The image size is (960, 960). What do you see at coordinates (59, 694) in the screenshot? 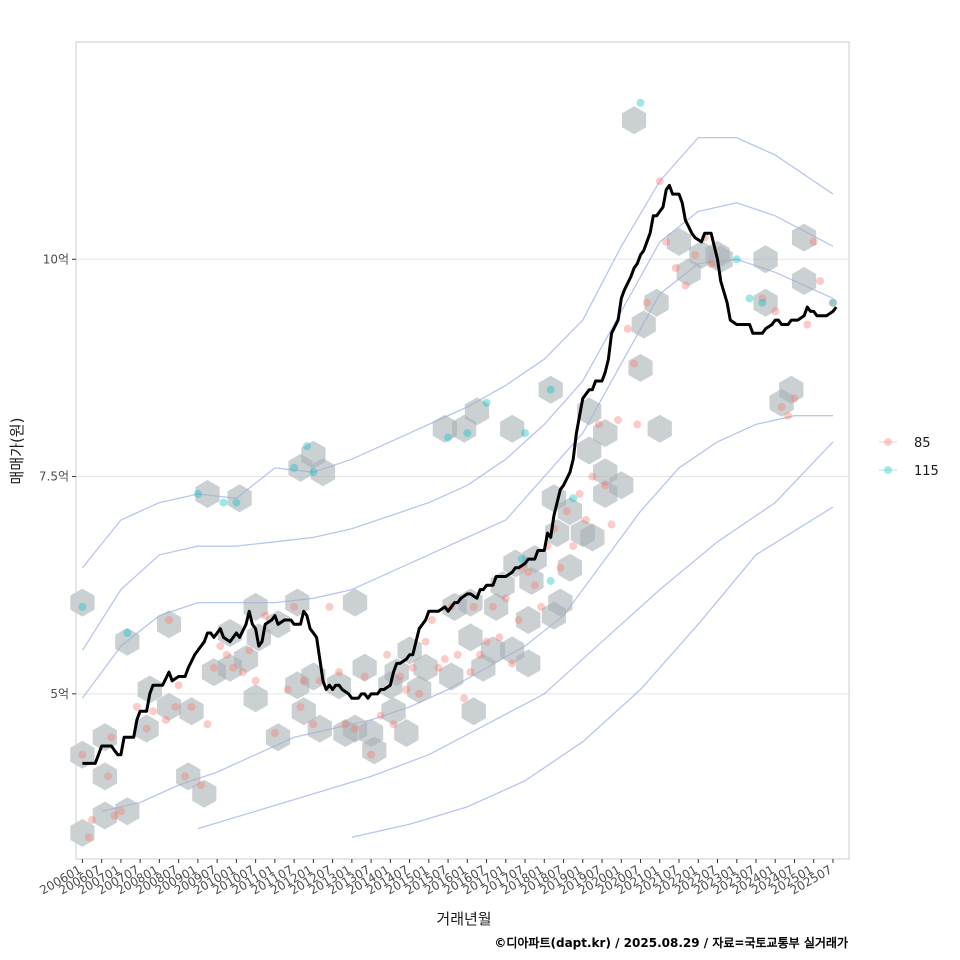
I see `y-tick-label-0: 5억` at bounding box center [59, 694].